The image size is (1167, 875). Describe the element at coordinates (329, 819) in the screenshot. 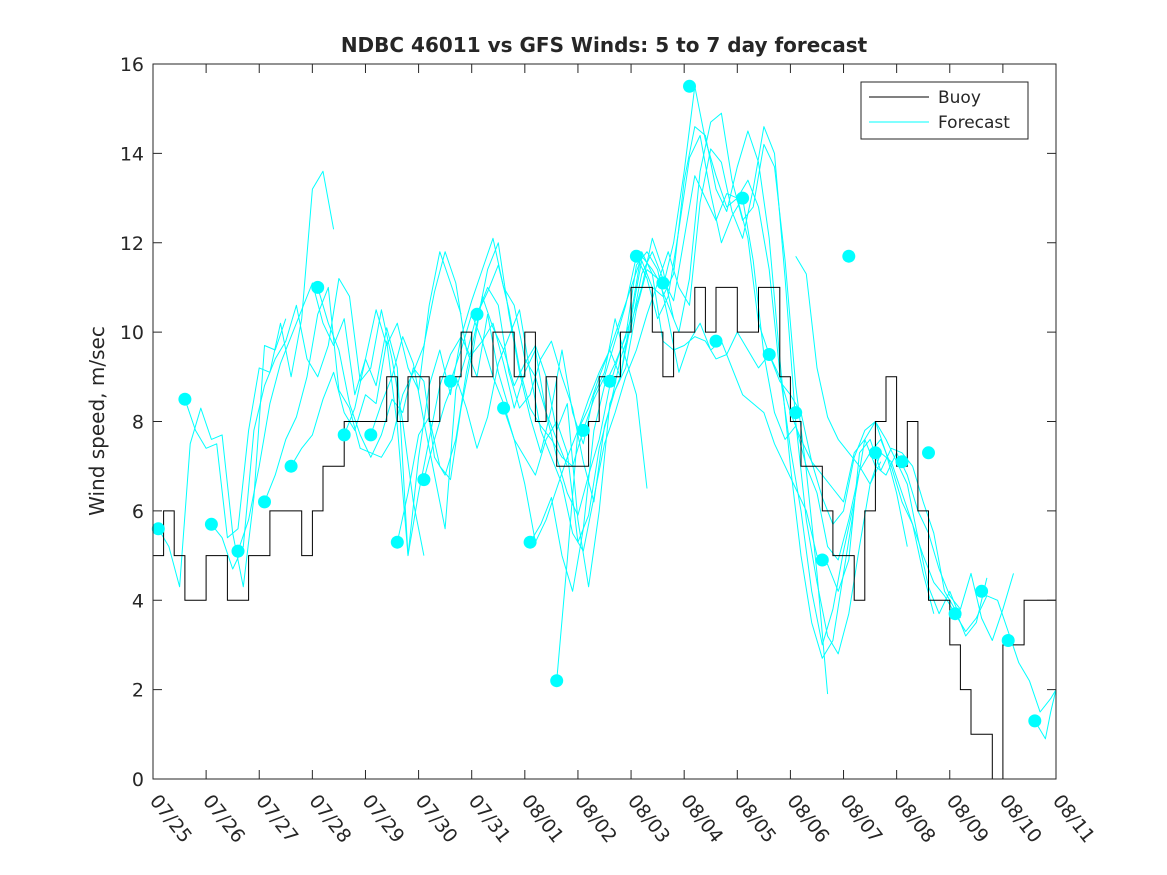

I see `x-tick-label: 07/28` at that location.